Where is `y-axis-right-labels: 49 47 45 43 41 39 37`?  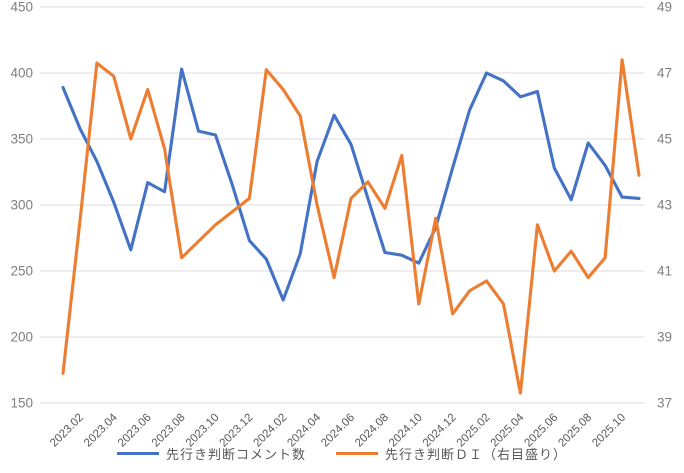
y-axis-right-labels: 49 47 45 43 41 39 37 is located at coordinates (664, 205).